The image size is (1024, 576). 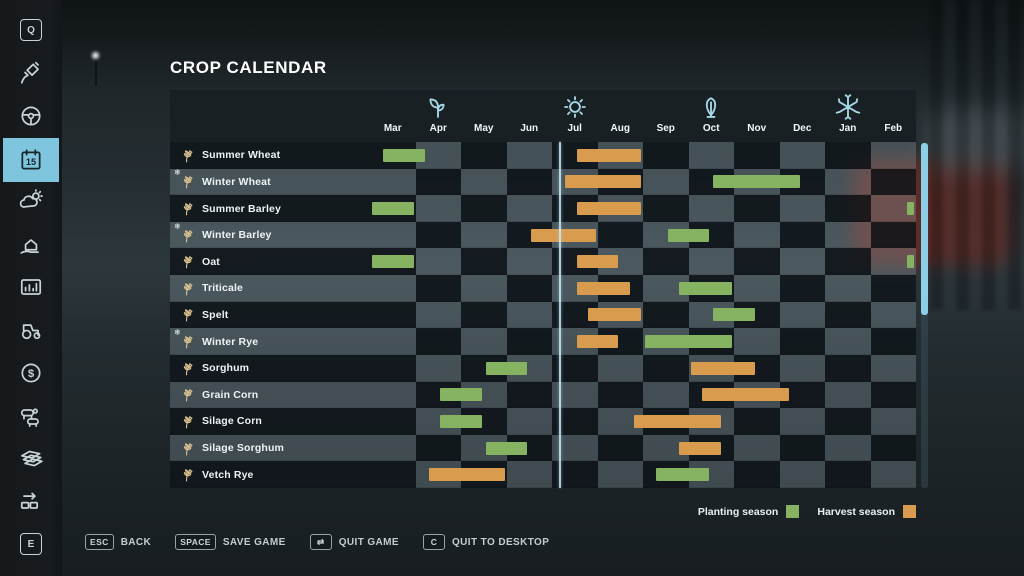 I want to click on sidebar-item-money: $, so click(x=31, y=373).